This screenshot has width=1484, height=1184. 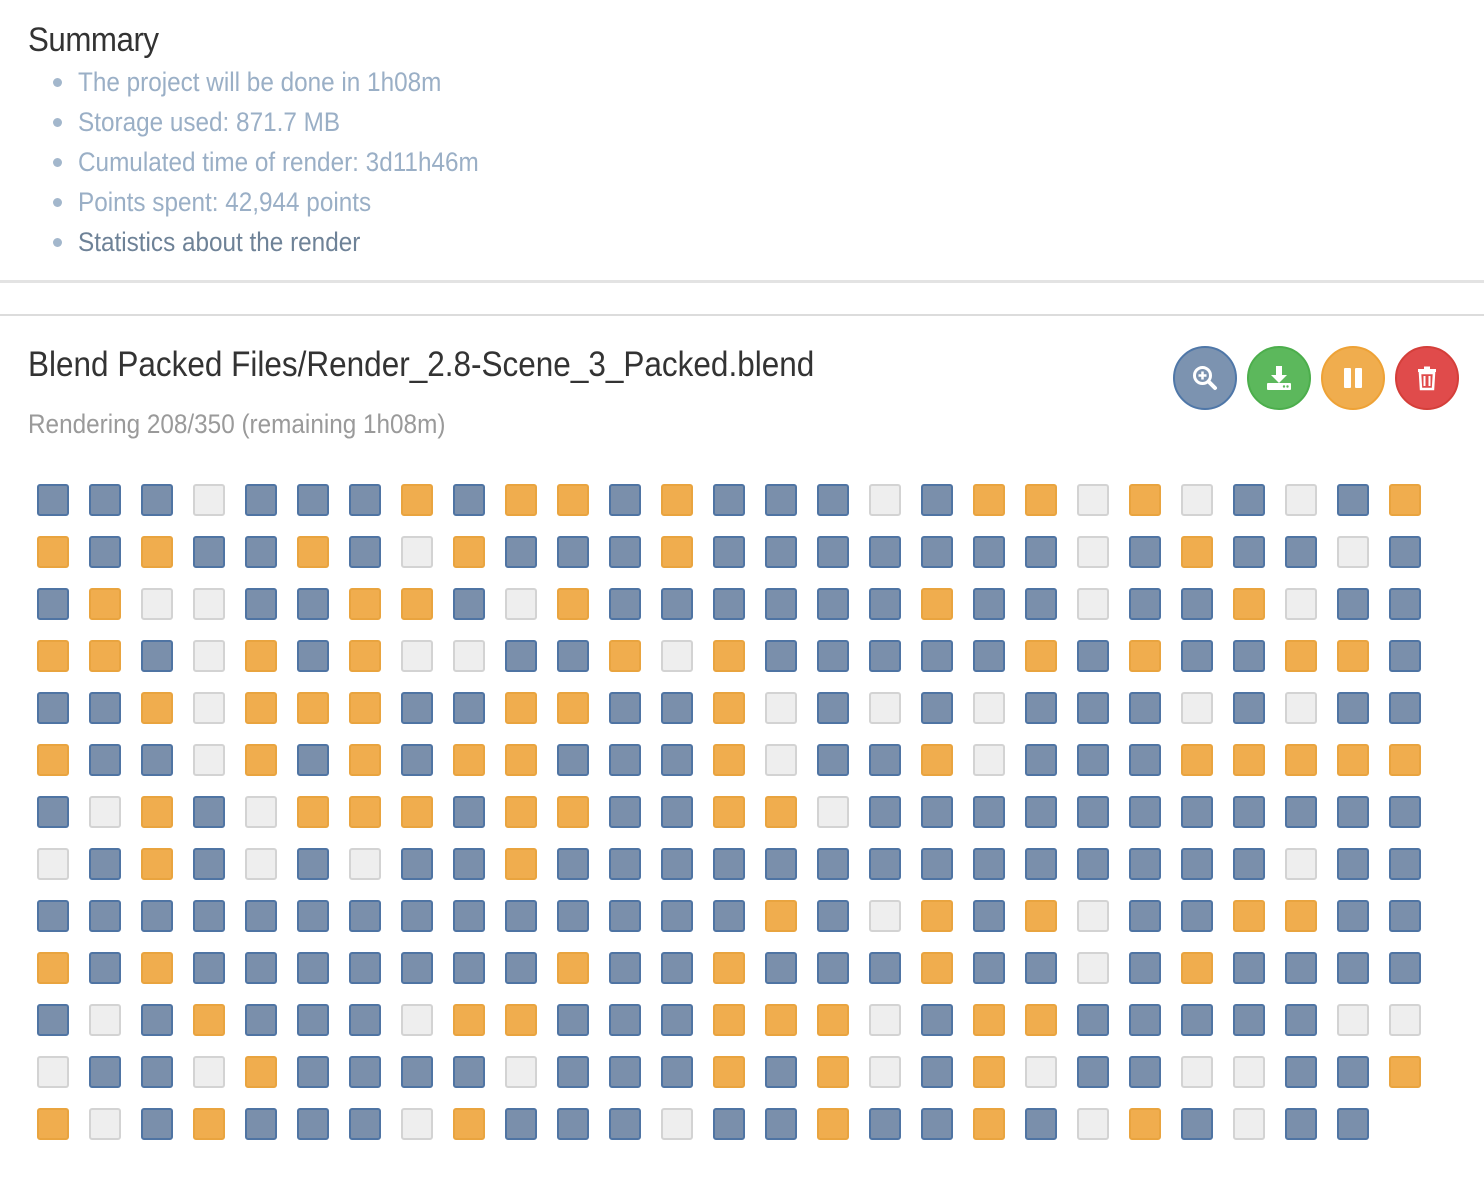 What do you see at coordinates (1353, 378) in the screenshot?
I see `pause-button` at bounding box center [1353, 378].